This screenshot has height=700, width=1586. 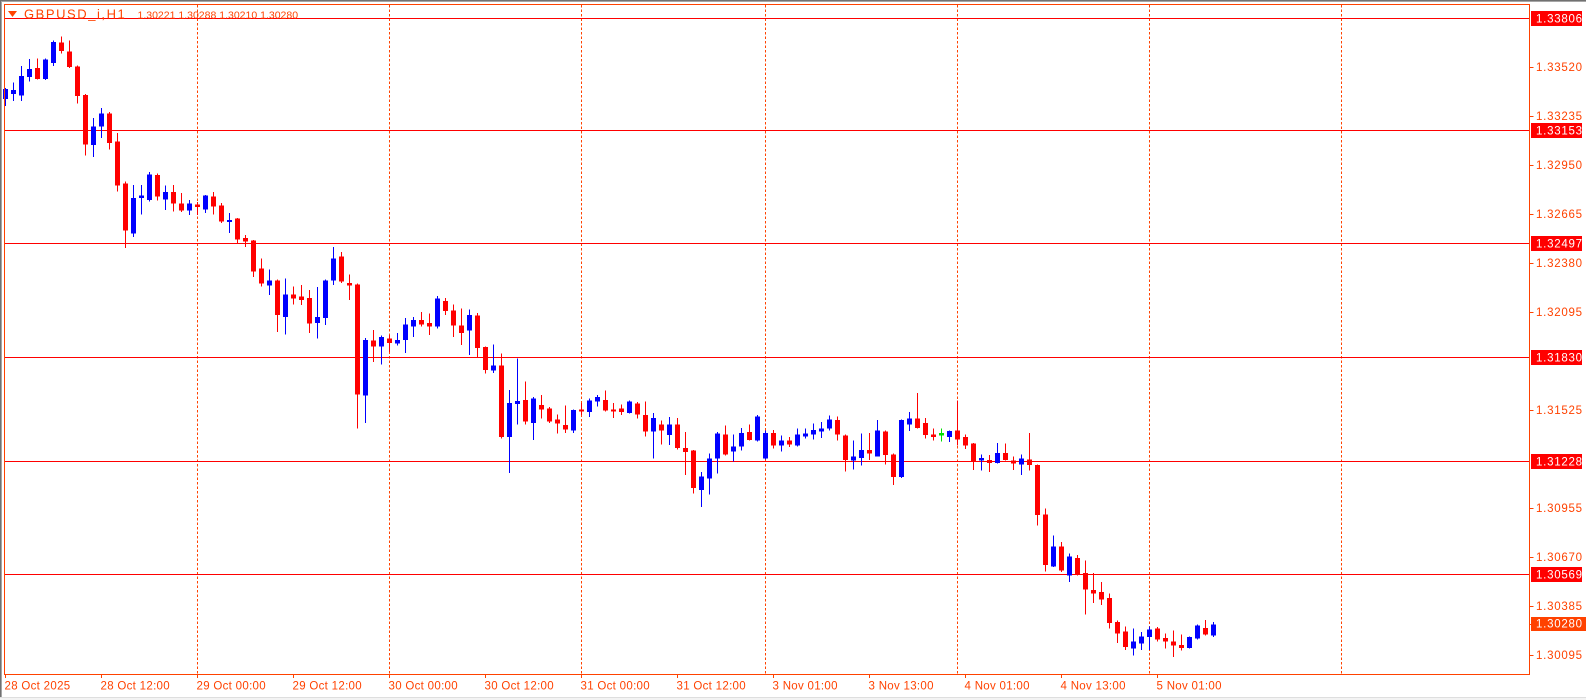 What do you see at coordinates (711, 687) in the screenshot?
I see `svg-text: 31 Oct 12:00` at bounding box center [711, 687].